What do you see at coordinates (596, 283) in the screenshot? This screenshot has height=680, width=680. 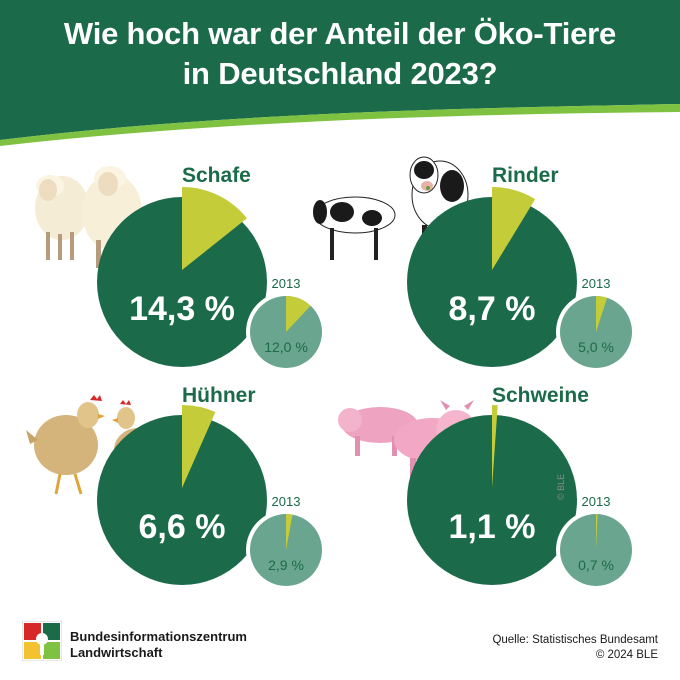 I see `pie-2013-rinder-year: 2013` at bounding box center [596, 283].